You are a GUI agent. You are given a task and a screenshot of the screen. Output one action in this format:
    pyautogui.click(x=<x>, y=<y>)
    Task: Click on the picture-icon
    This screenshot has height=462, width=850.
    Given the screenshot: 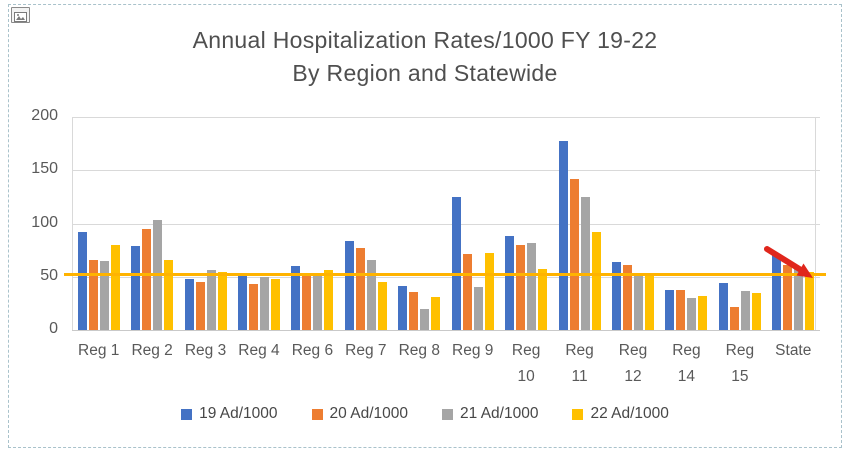 What is the action you would take?
    pyautogui.click(x=20, y=15)
    